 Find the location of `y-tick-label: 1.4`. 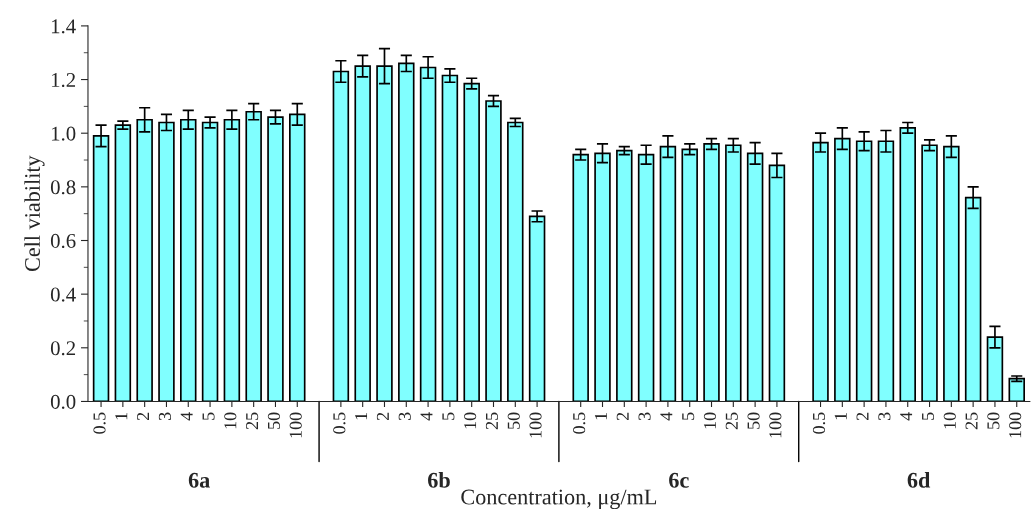

y-tick-label: 1.4 is located at coordinates (63, 26).